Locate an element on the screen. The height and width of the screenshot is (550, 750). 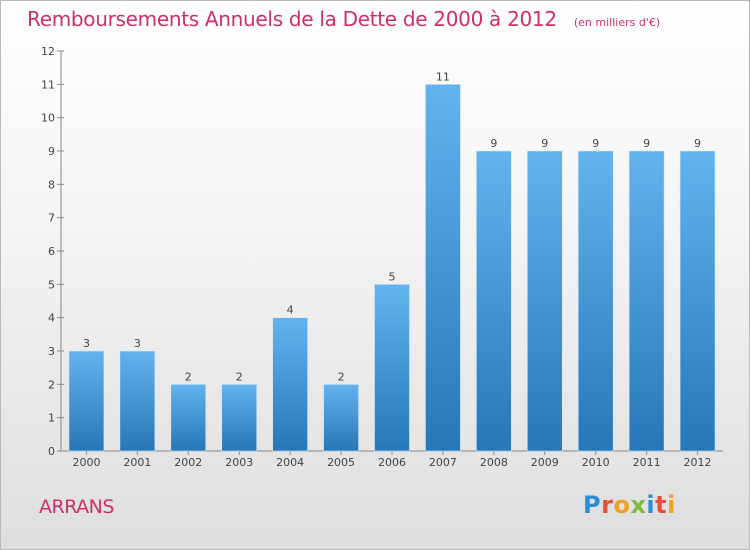
y-tick-label: 12 is located at coordinates (48, 51).